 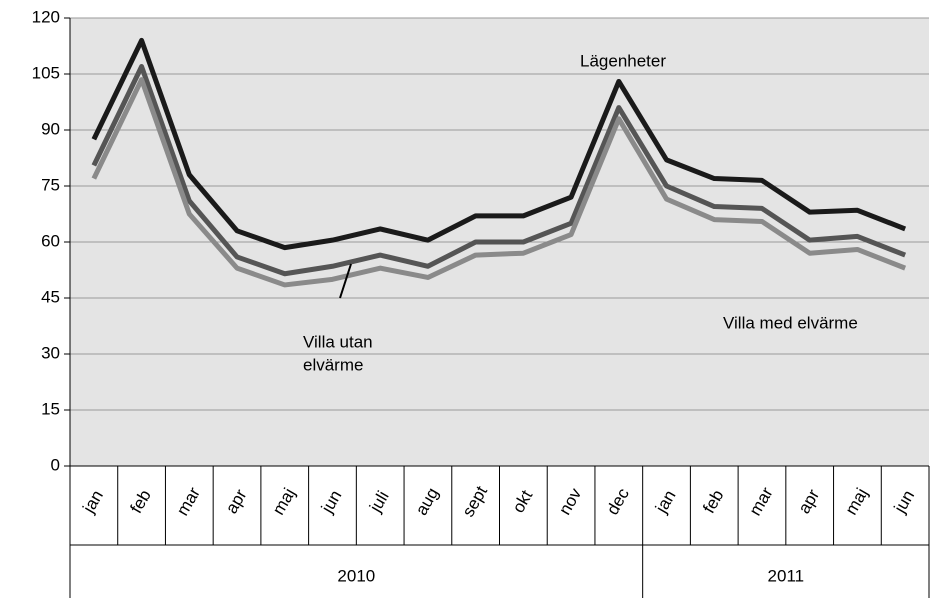 What do you see at coordinates (50, 352) in the screenshot?
I see `y-tick-label: 30` at bounding box center [50, 352].